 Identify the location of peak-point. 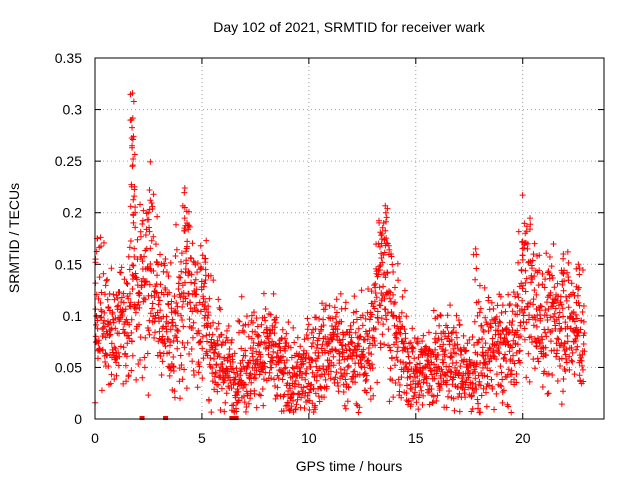
(132, 139).